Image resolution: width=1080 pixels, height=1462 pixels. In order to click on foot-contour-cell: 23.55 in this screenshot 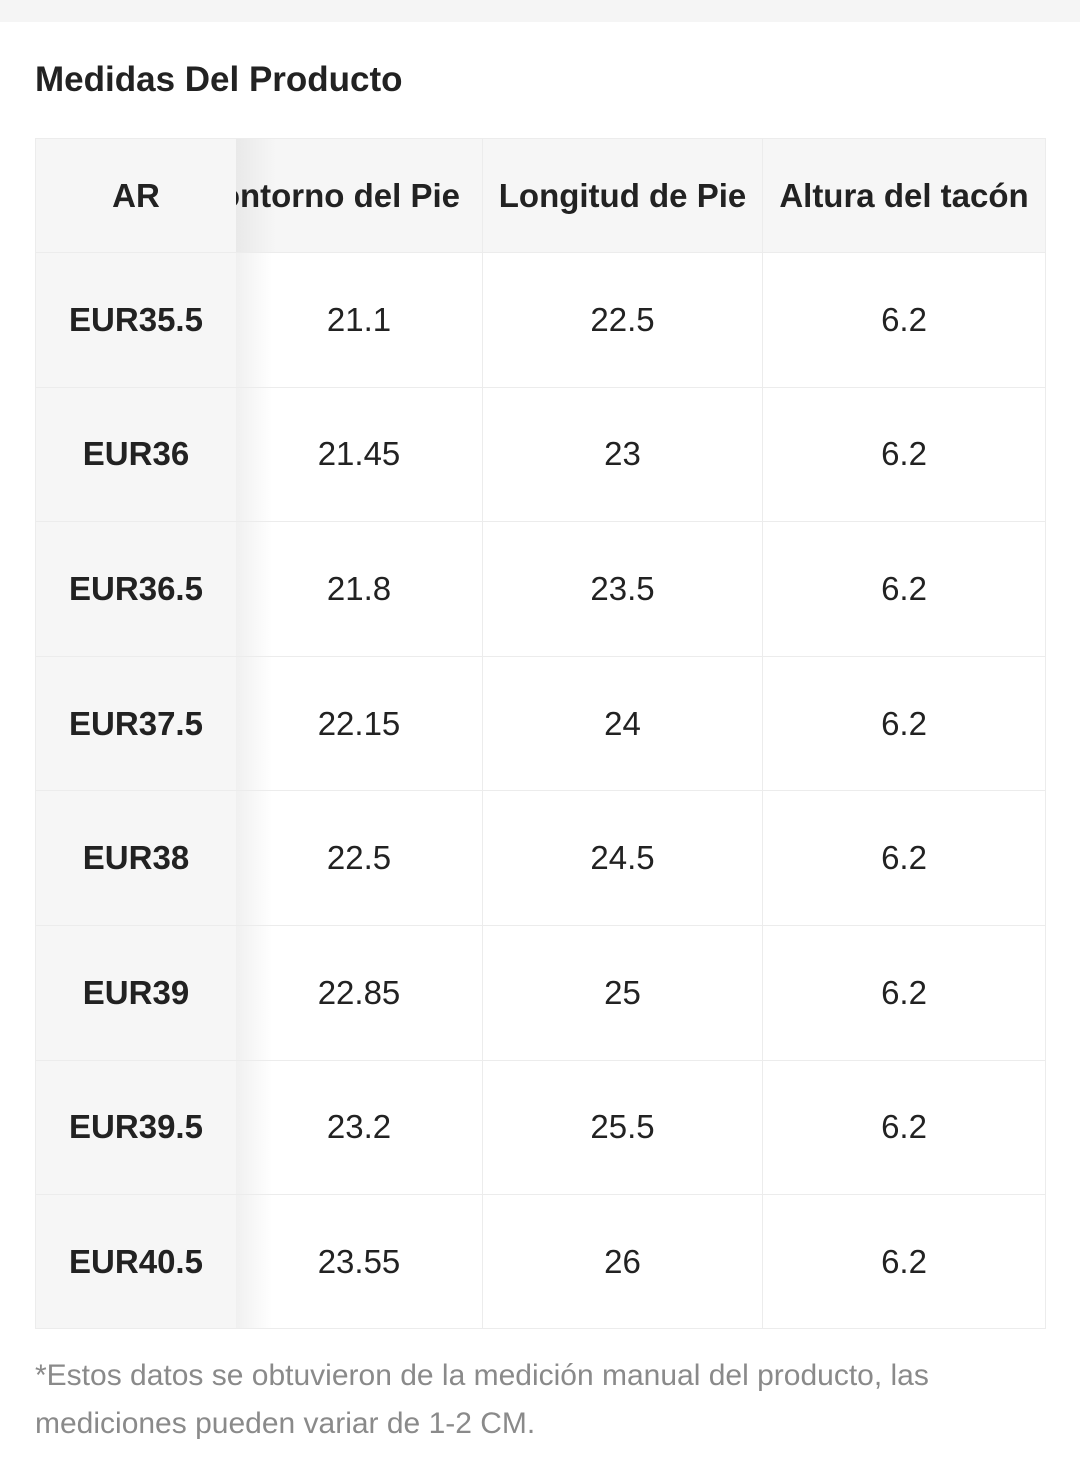, I will do `click(359, 1261)`.